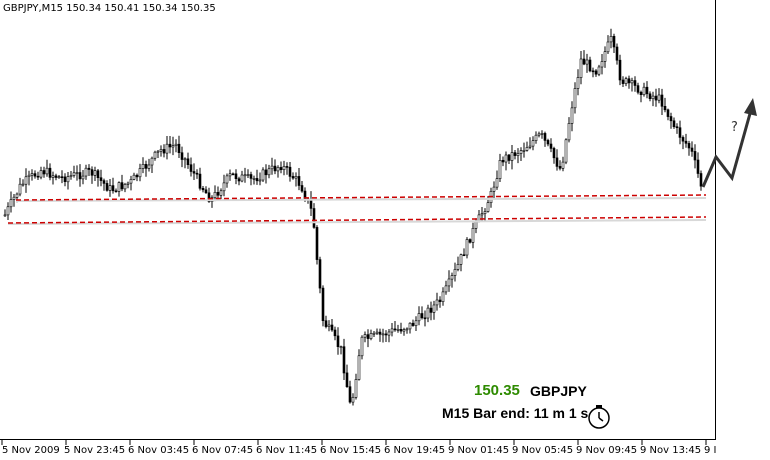 This screenshot has width=770, height=460. What do you see at coordinates (558, 391) in the screenshot?
I see `symbol-label: GBPJPY` at bounding box center [558, 391].